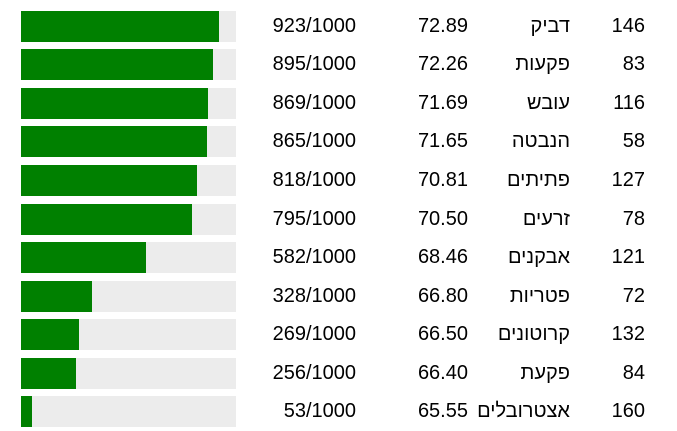 This screenshot has height=431, width=677. What do you see at coordinates (542, 64) in the screenshot?
I see `guess-word: פקעות` at bounding box center [542, 64].